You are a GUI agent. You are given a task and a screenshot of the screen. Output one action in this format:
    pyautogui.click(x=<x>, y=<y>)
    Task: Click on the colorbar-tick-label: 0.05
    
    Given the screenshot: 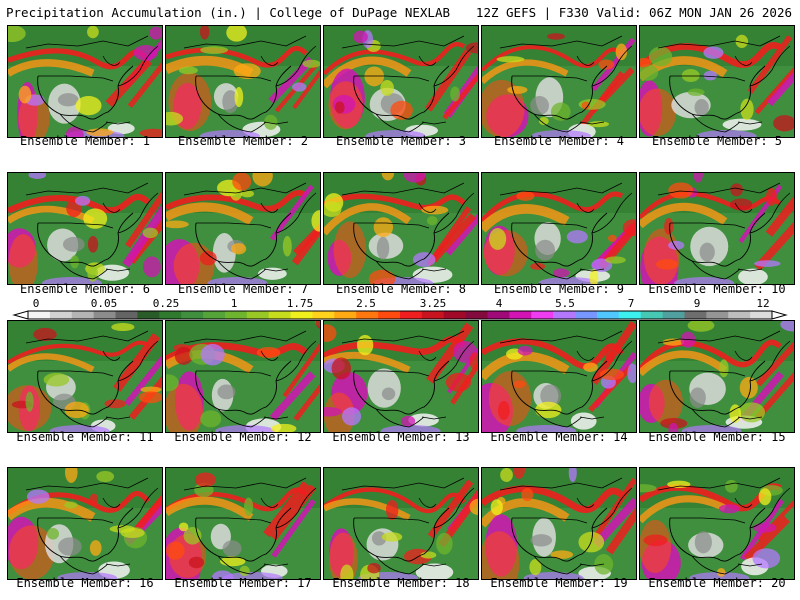 What is the action you would take?
    pyautogui.click(x=104, y=303)
    